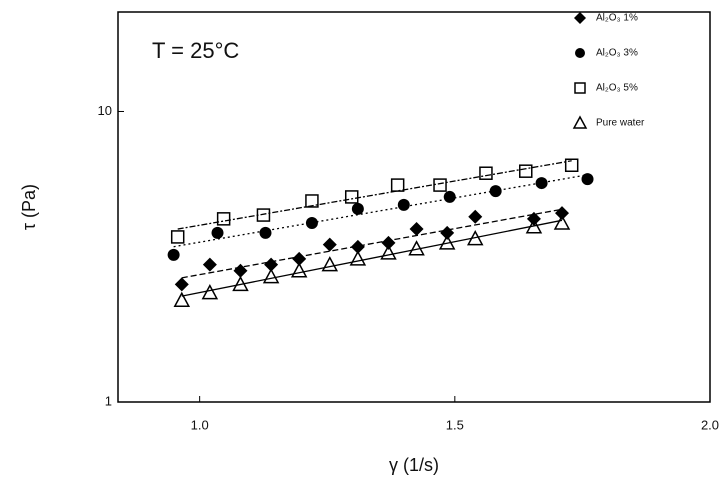 The image size is (727, 487). I want to click on y-tick-label: 1, so click(108, 400).